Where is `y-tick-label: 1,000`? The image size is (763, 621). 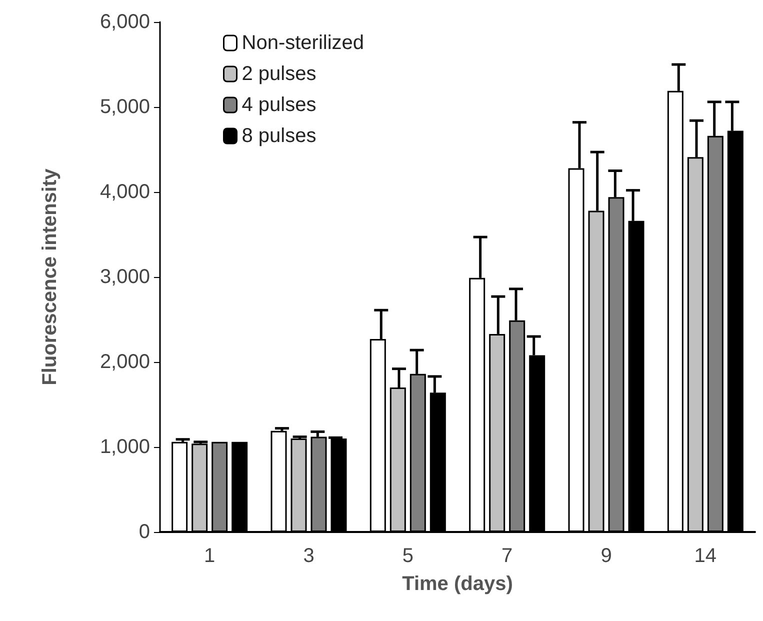 y-tick-label: 1,000 is located at coordinates (125, 447).